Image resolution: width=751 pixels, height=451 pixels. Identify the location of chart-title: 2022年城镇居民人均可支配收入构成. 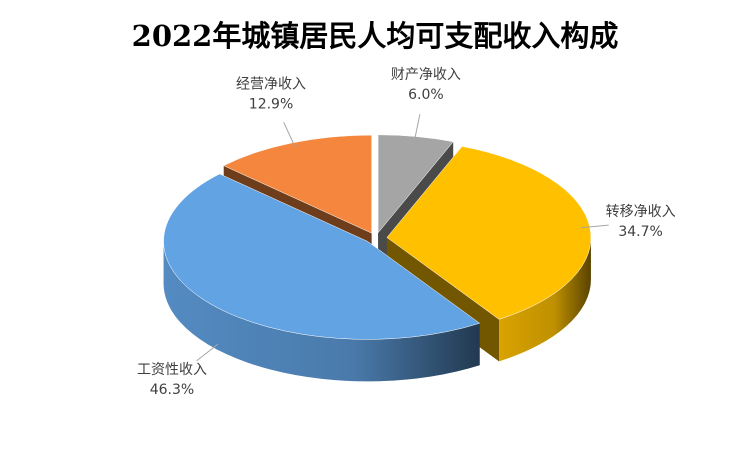
(375, 36).